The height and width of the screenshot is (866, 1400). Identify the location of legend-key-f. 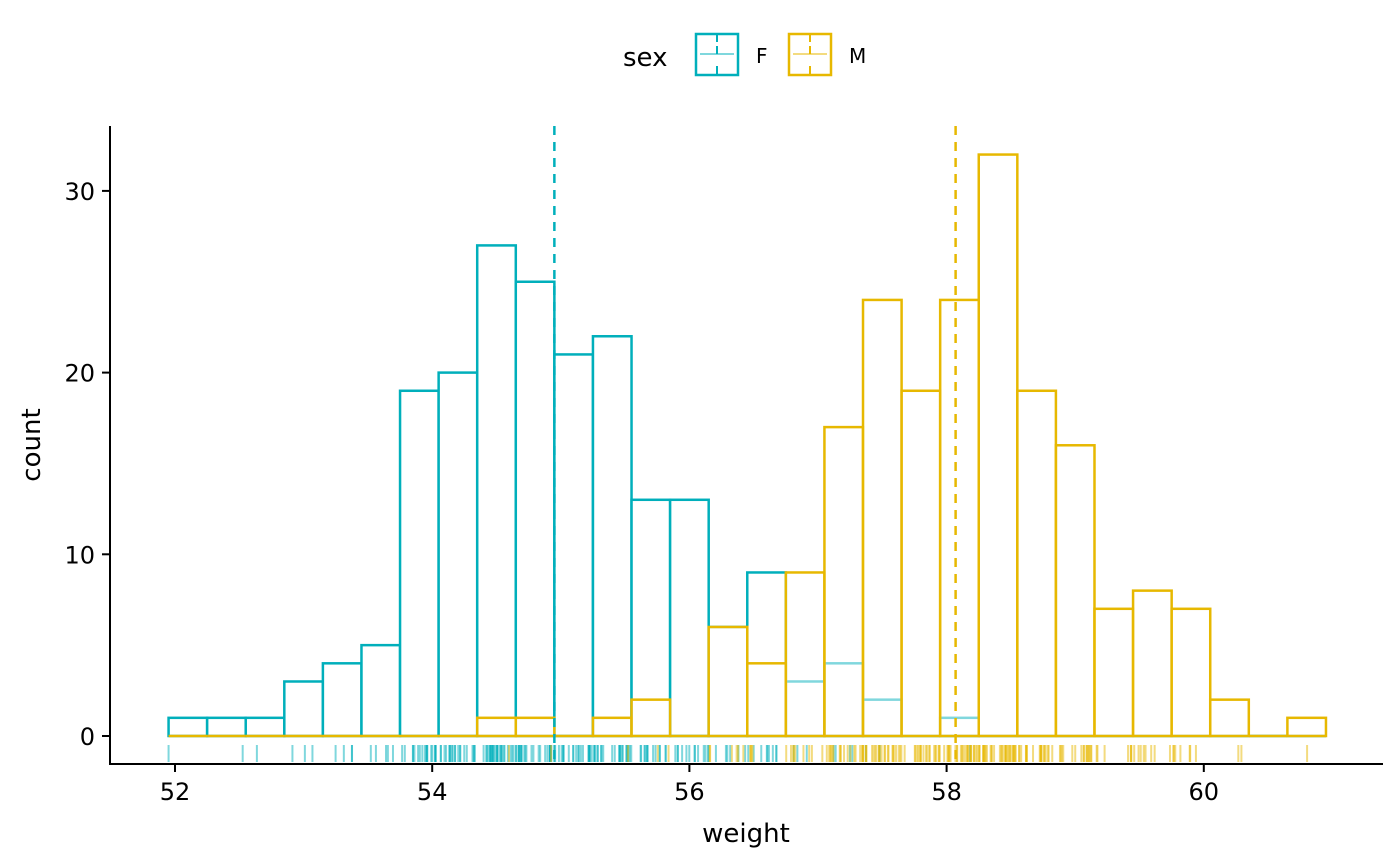
(717, 54).